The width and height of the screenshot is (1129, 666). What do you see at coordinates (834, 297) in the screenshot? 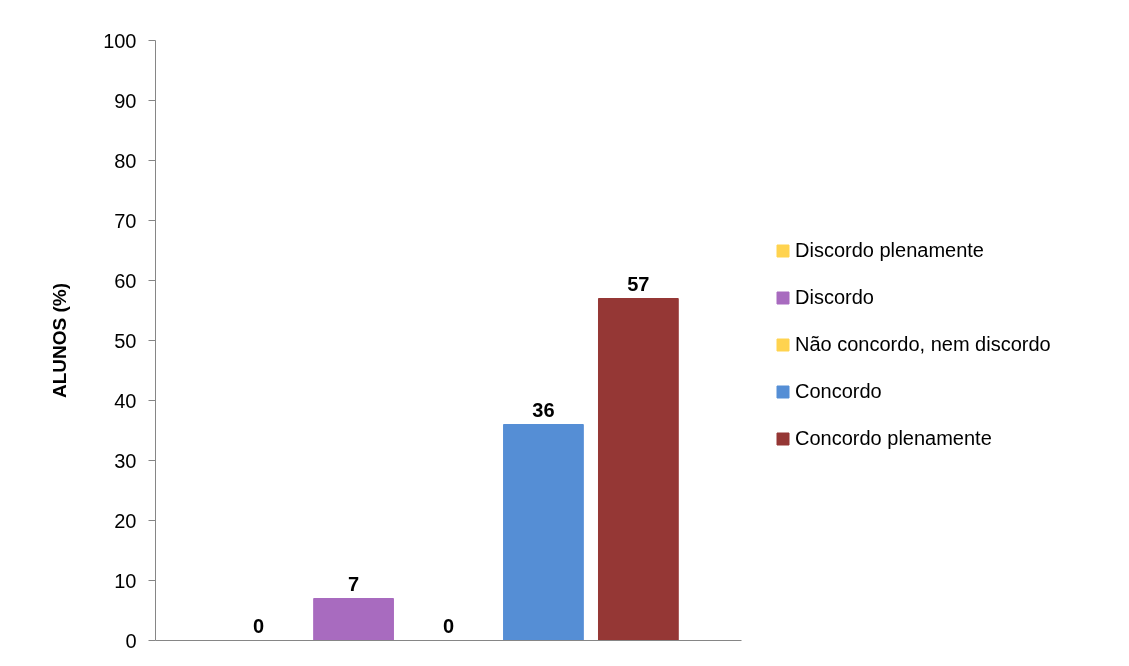
I see `legend-label: Discordo` at bounding box center [834, 297].